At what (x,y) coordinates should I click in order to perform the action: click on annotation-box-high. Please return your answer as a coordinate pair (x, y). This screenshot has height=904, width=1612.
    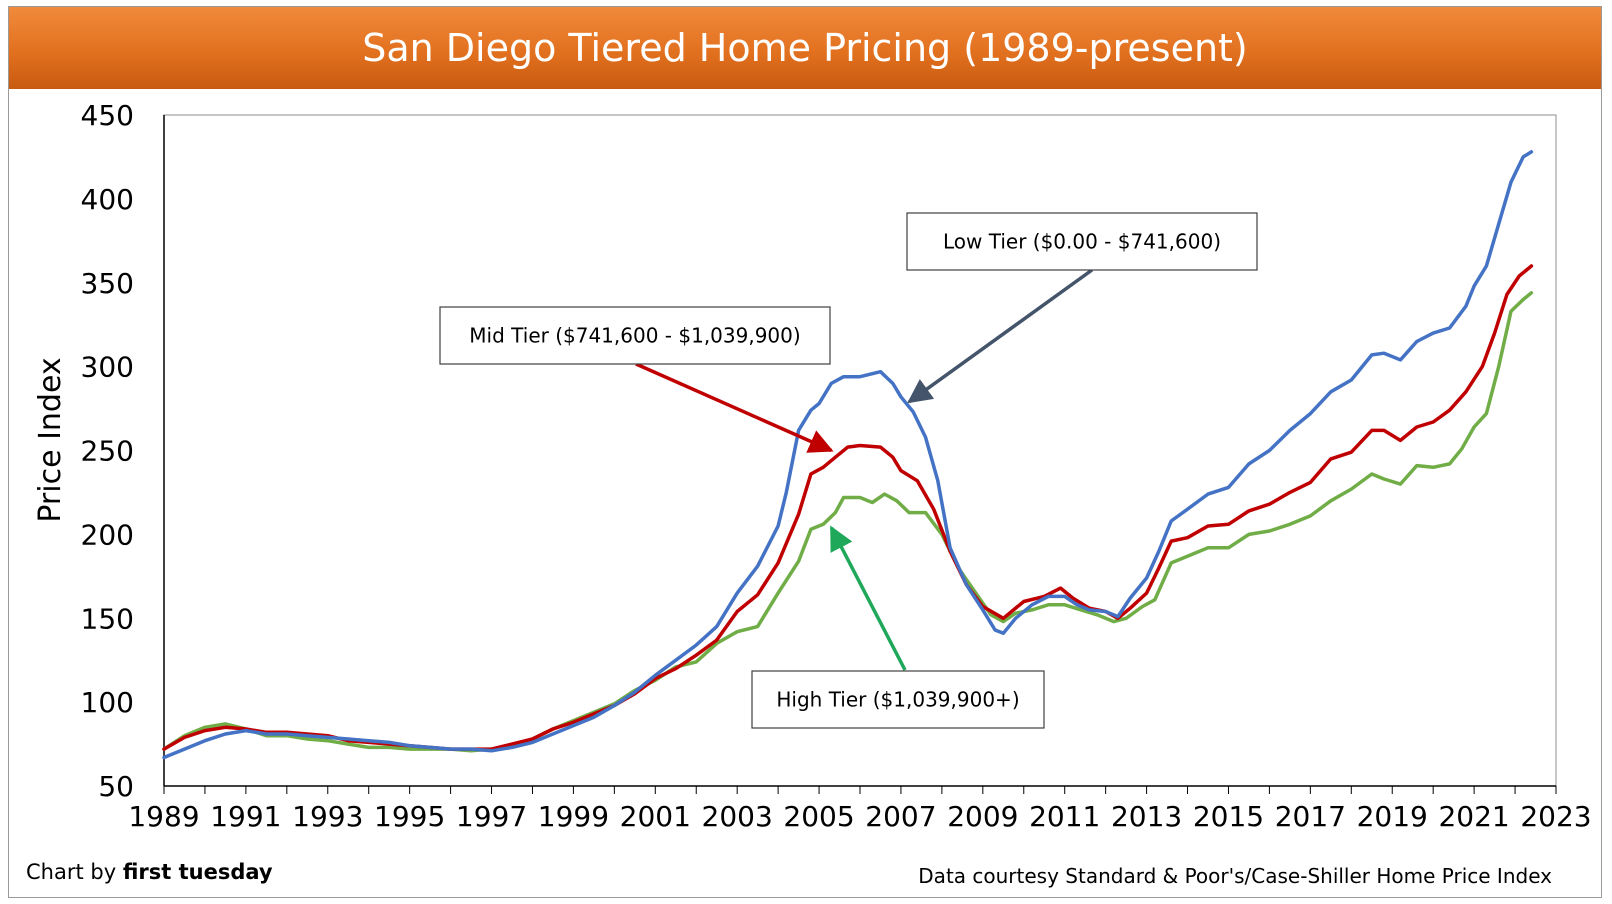
    Looking at the image, I should click on (898, 699).